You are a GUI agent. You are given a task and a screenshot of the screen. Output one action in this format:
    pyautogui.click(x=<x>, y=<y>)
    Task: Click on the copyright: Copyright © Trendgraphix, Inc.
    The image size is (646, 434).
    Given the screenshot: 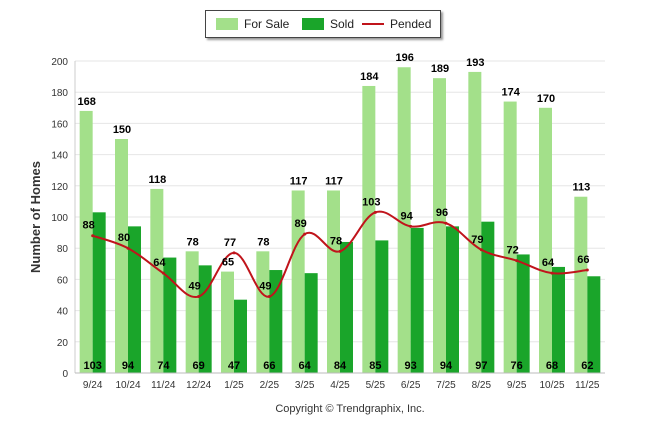 What is the action you would take?
    pyautogui.click(x=350, y=409)
    